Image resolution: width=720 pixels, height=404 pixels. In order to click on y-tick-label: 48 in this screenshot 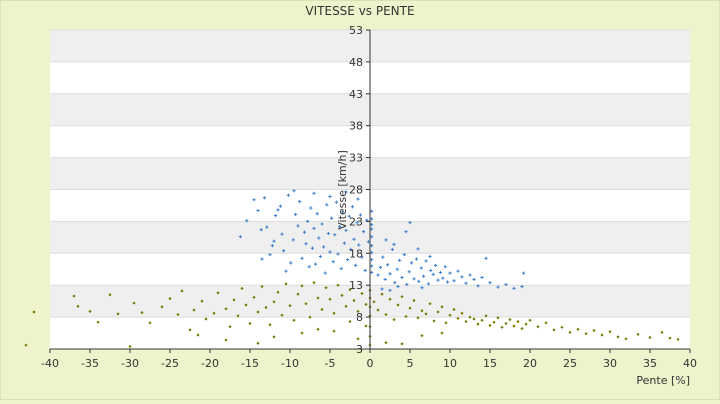, I will do `click(356, 62)`.